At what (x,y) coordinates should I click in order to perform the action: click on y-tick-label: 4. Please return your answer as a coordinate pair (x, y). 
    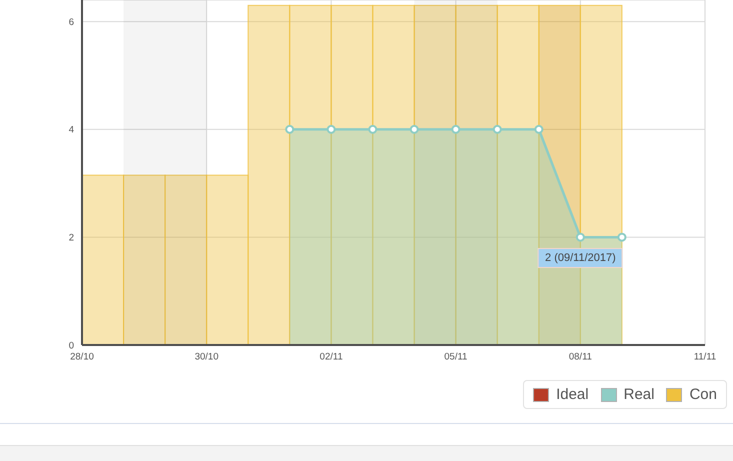
    Looking at the image, I should click on (71, 130).